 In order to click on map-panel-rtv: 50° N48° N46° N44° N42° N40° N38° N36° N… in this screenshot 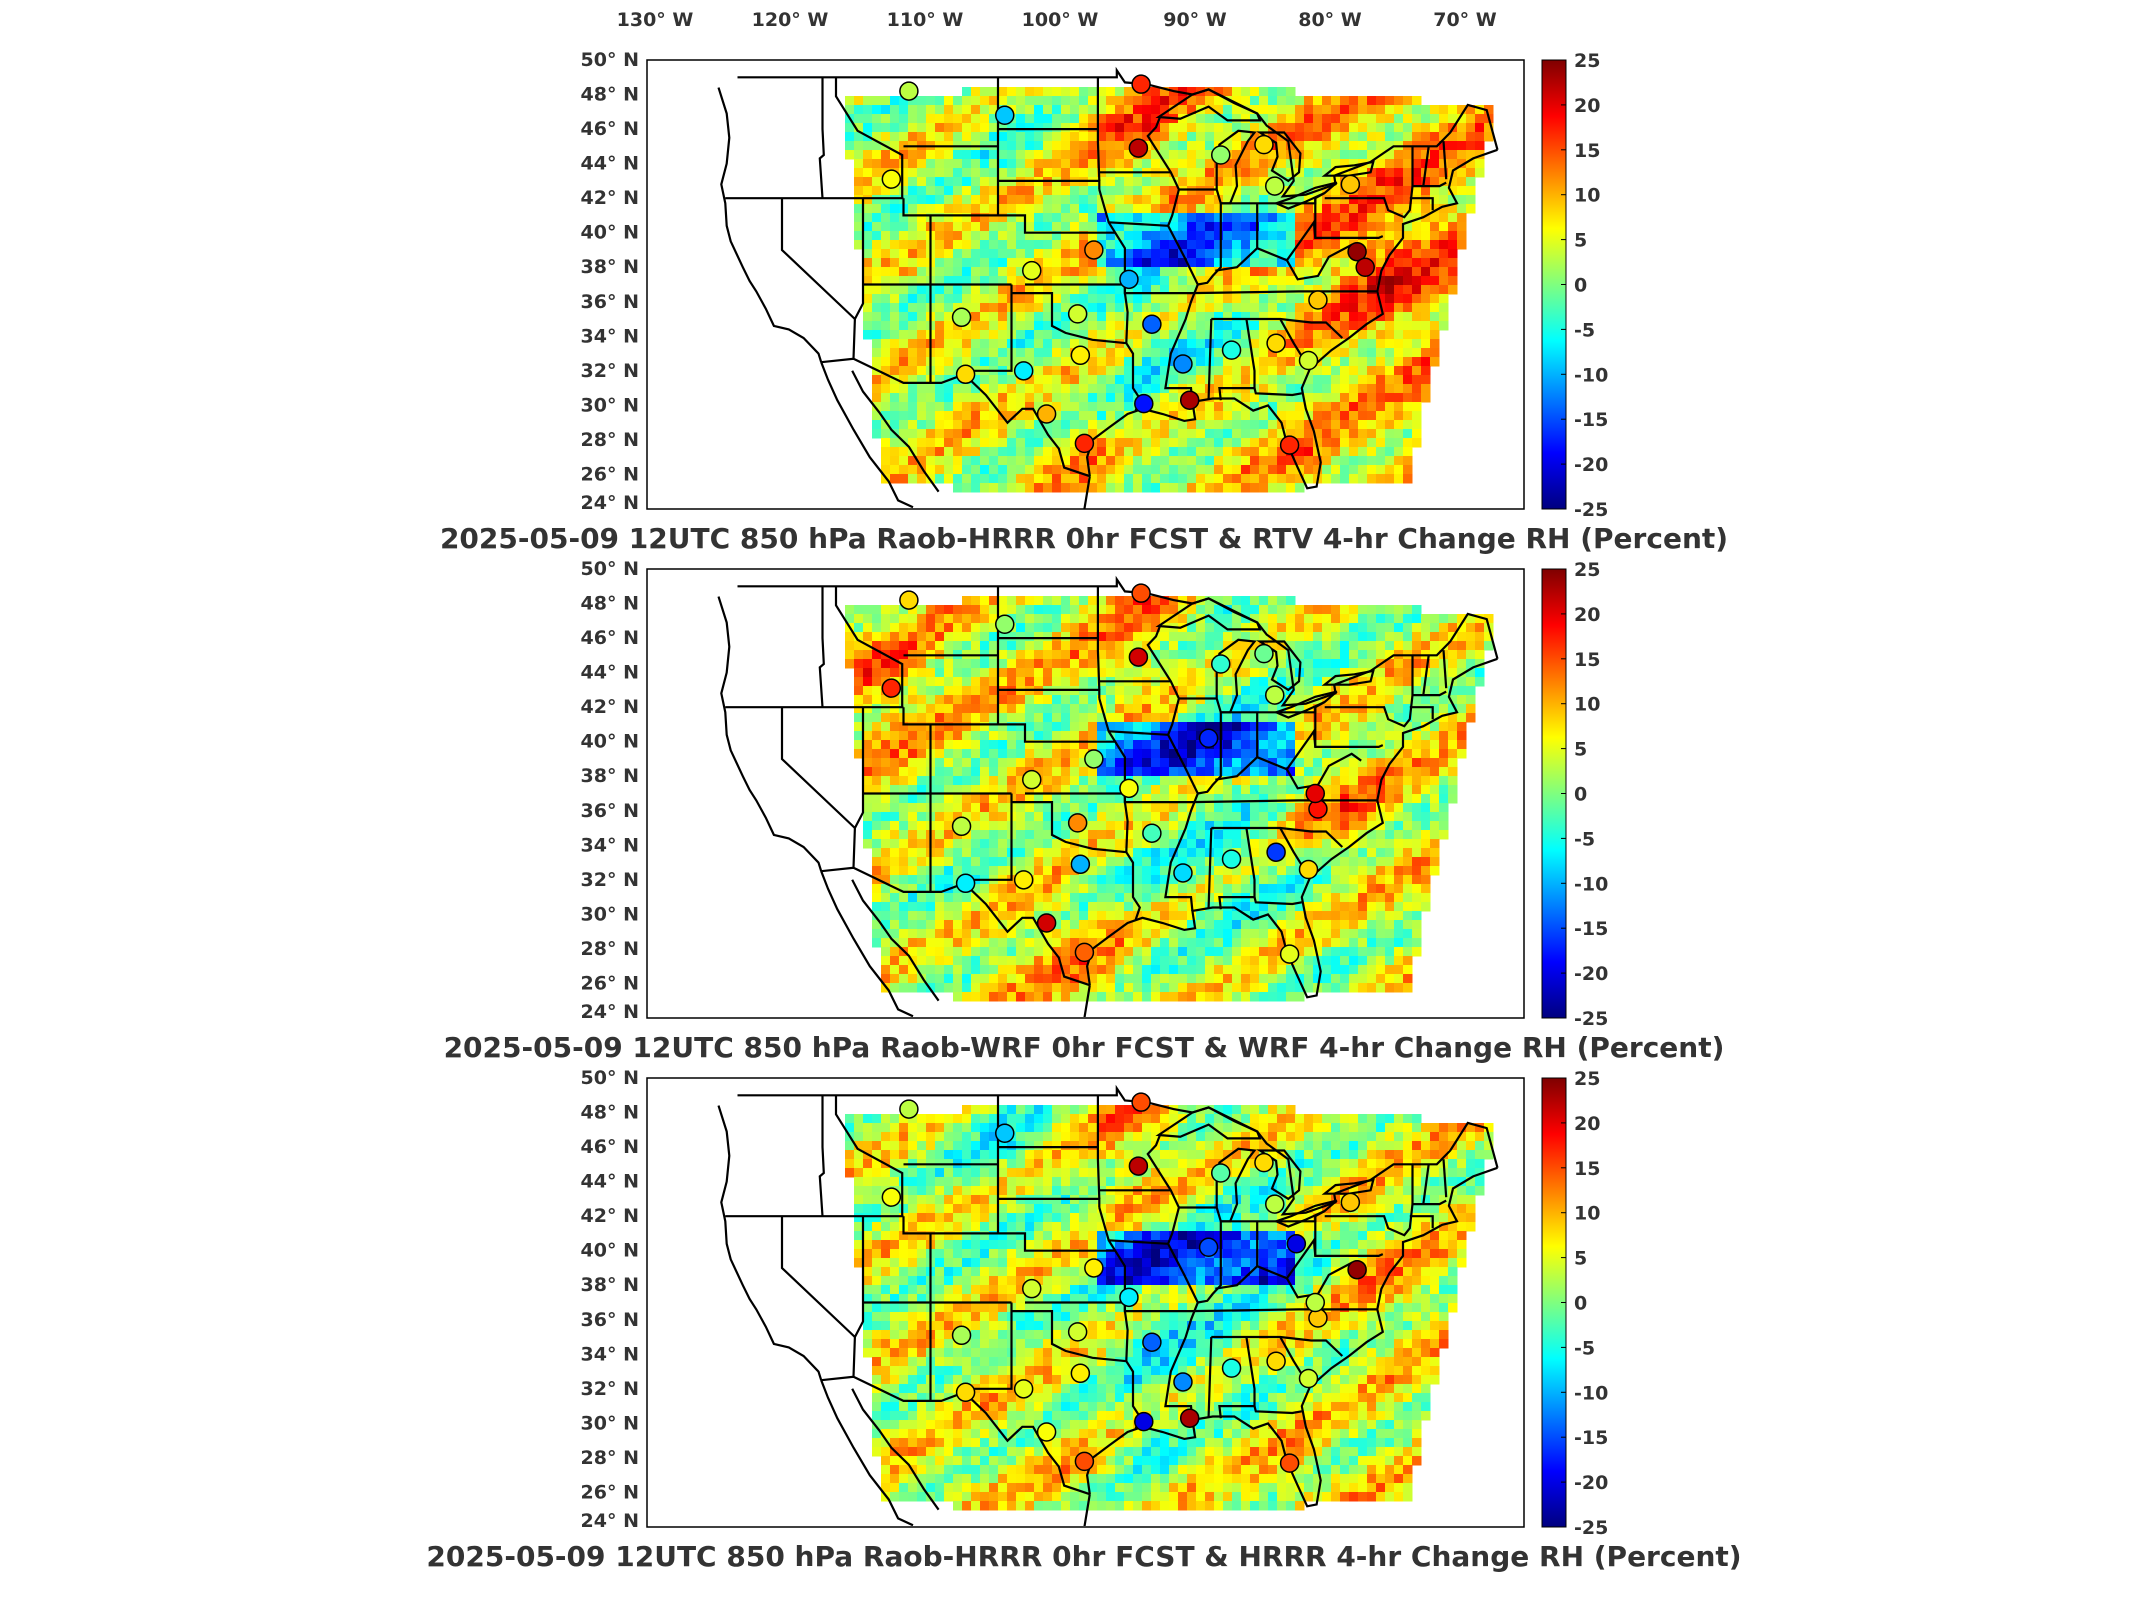, I will do `click(1095, 285)`.